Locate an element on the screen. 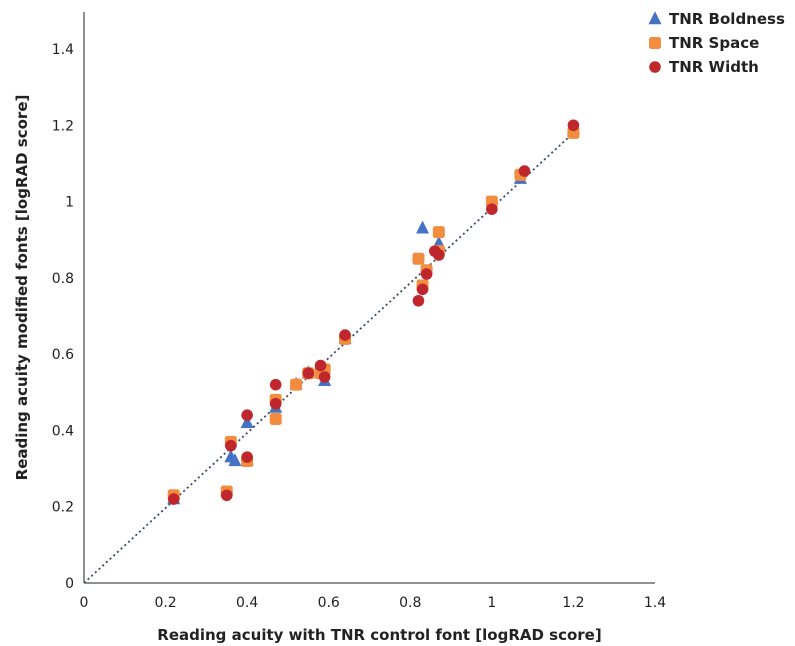 The image size is (795, 646). x-tick-label: 0.2 is located at coordinates (165, 603).